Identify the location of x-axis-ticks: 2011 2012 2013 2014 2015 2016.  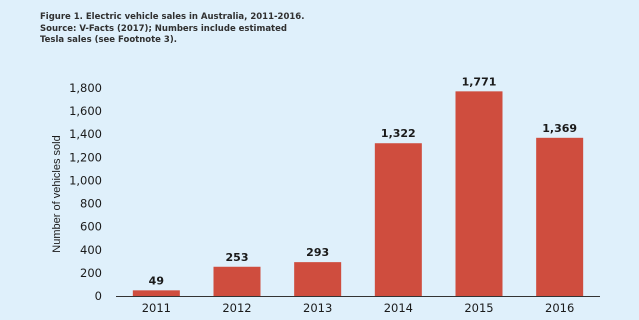
(358, 308).